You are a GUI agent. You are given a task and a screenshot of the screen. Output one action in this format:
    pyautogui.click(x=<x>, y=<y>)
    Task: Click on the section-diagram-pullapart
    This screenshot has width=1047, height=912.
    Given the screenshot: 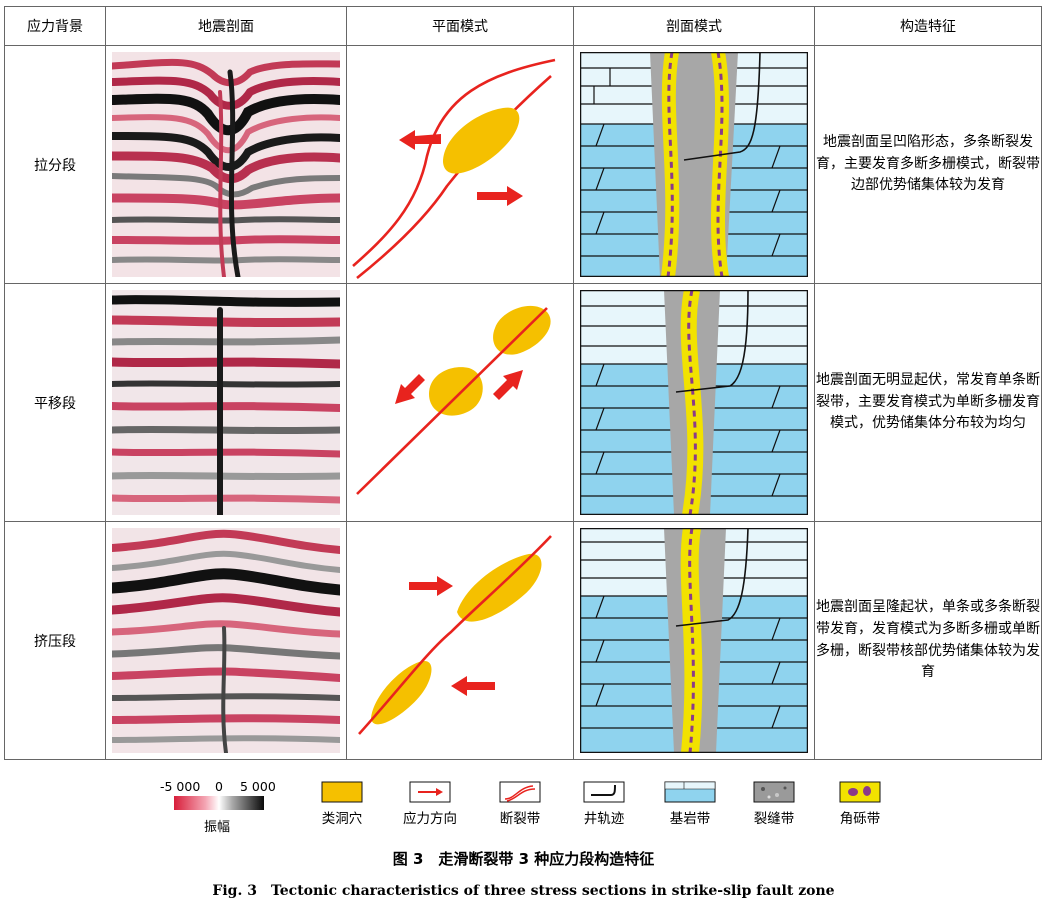 What is the action you would take?
    pyautogui.click(x=694, y=164)
    